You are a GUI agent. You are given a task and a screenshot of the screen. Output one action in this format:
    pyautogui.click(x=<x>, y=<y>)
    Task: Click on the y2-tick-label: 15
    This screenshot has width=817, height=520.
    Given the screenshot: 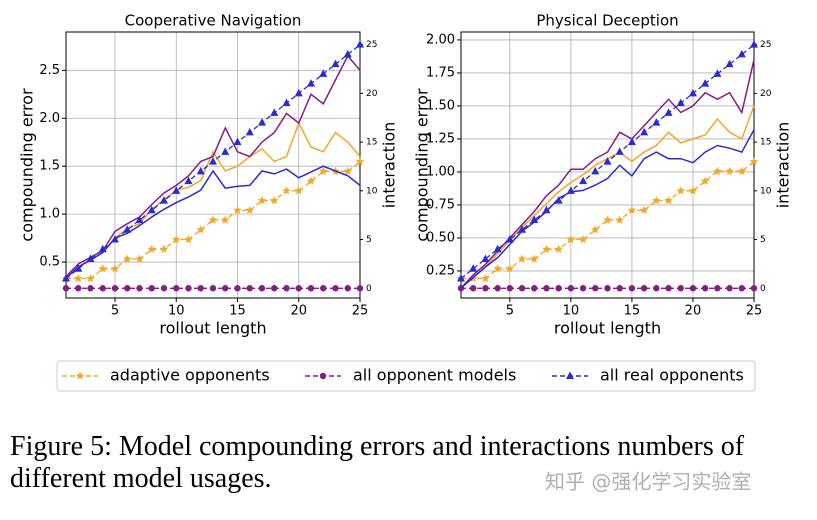 What is the action you would take?
    pyautogui.click(x=371, y=143)
    